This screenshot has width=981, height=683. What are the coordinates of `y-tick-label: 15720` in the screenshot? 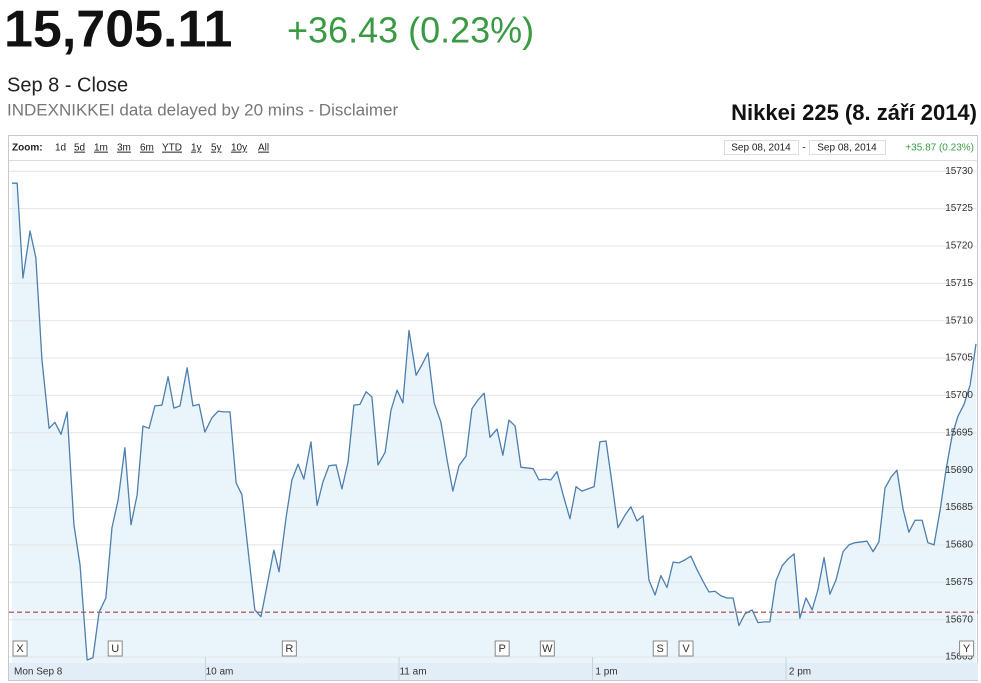 It's located at (959, 246).